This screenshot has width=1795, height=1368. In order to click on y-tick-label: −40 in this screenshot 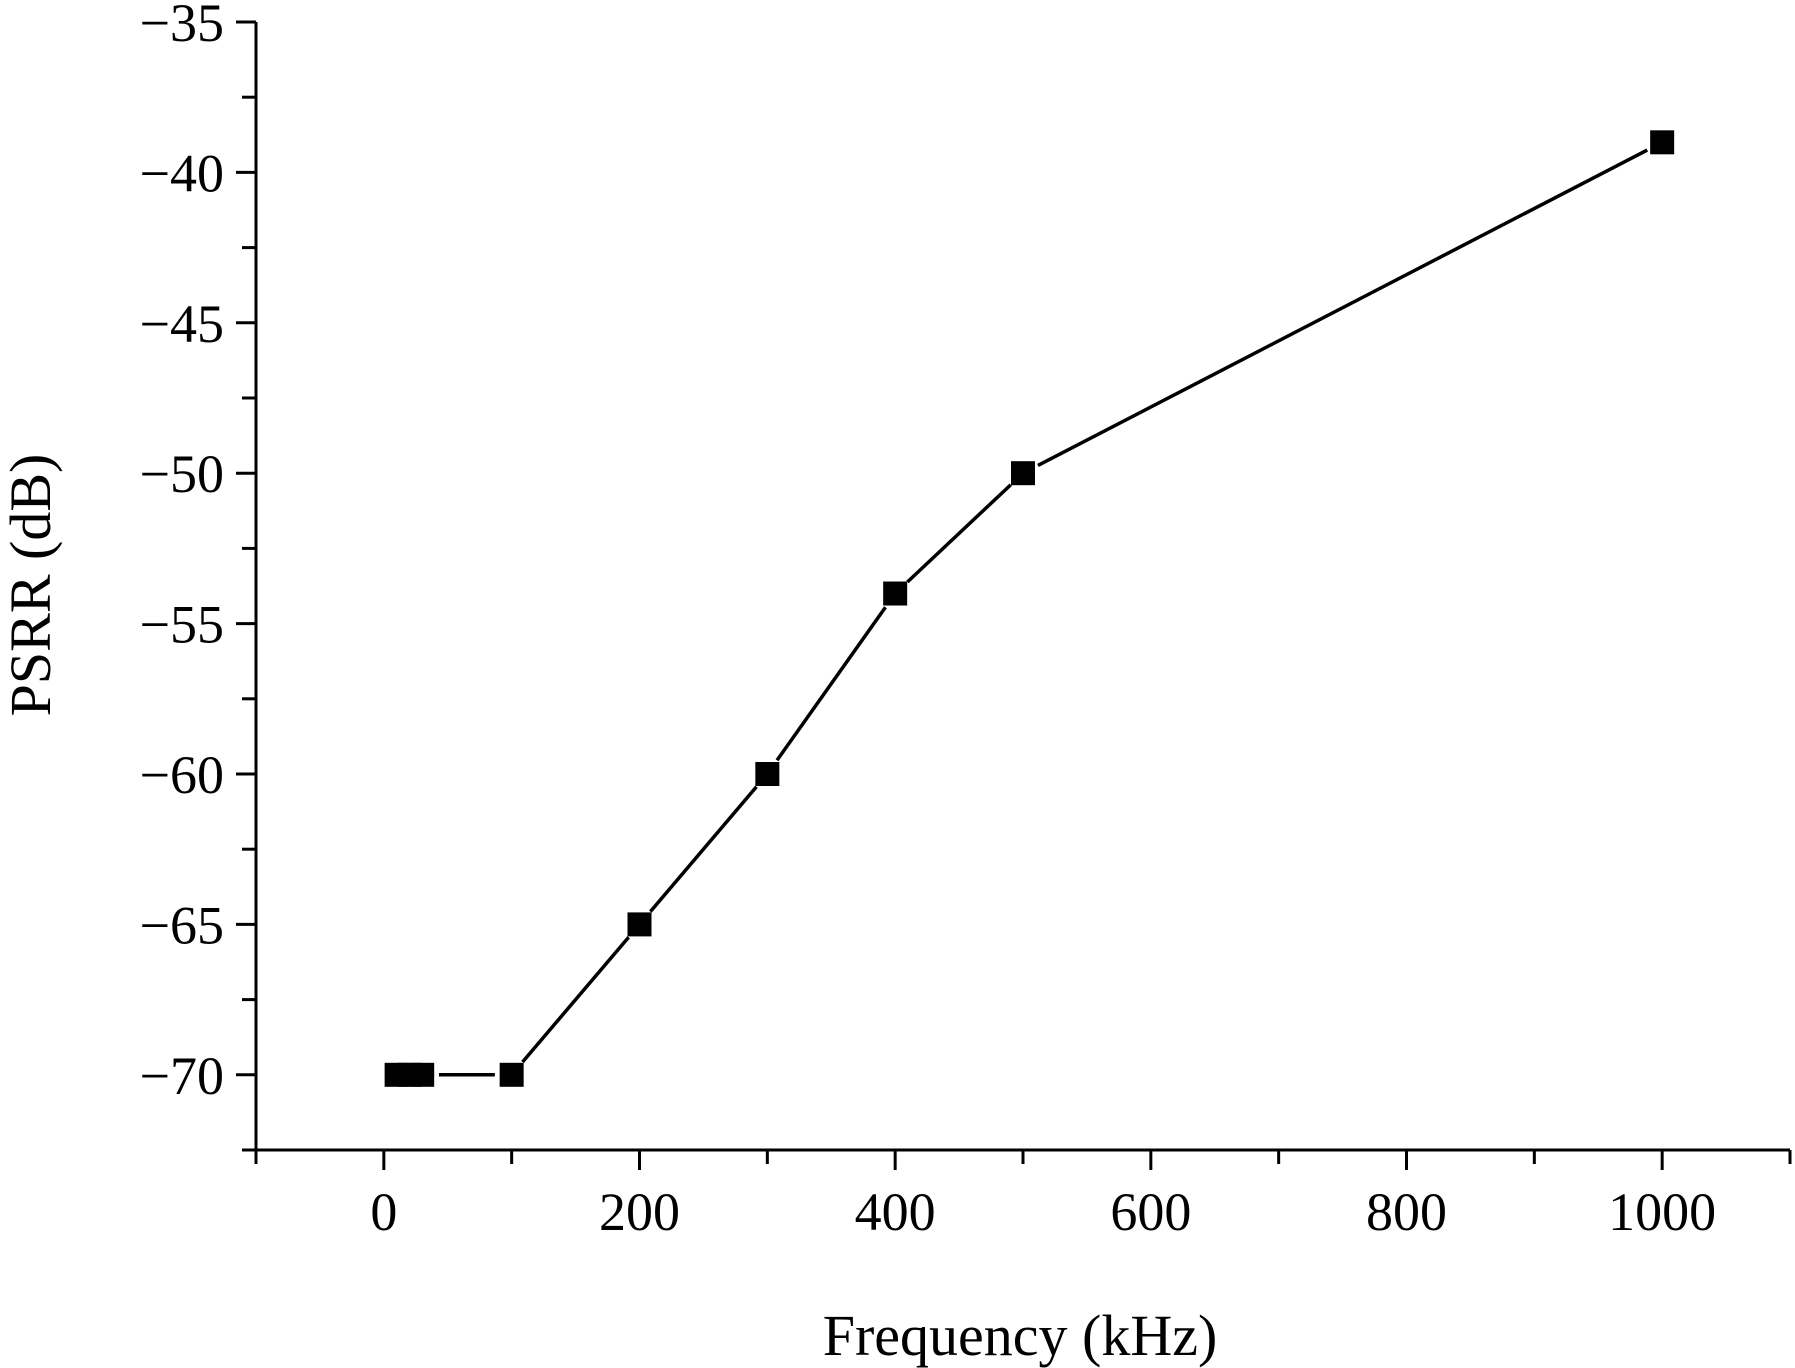, I will do `click(182, 173)`.